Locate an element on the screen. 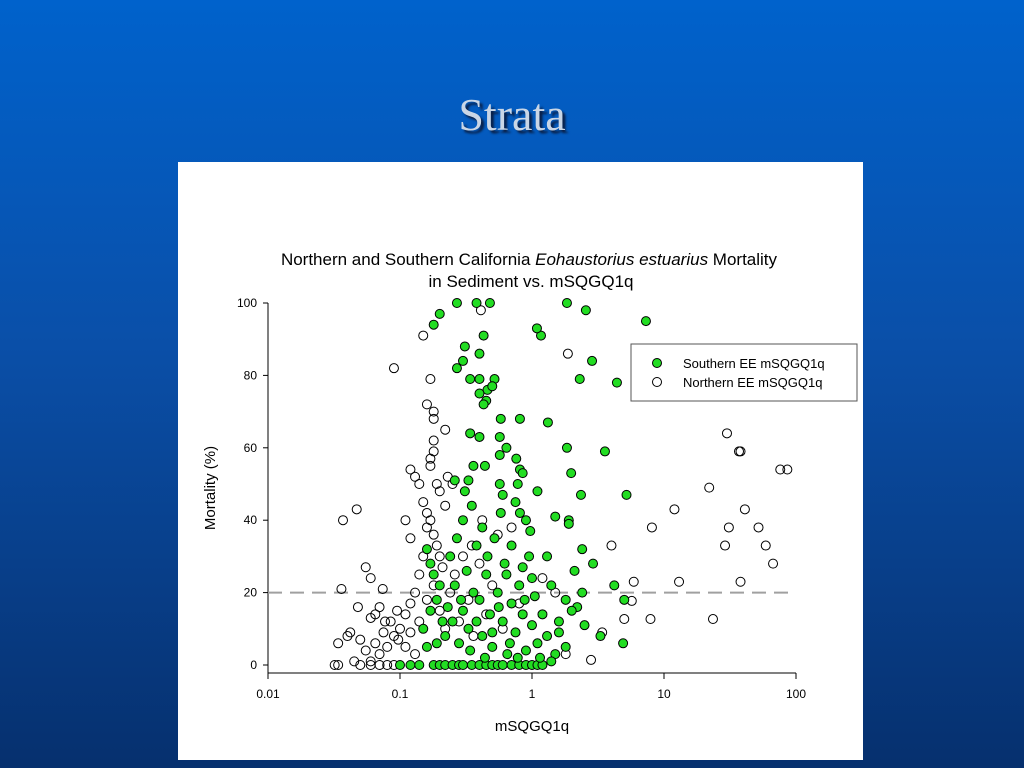  x-tick-label: 0.1 is located at coordinates (400, 694).